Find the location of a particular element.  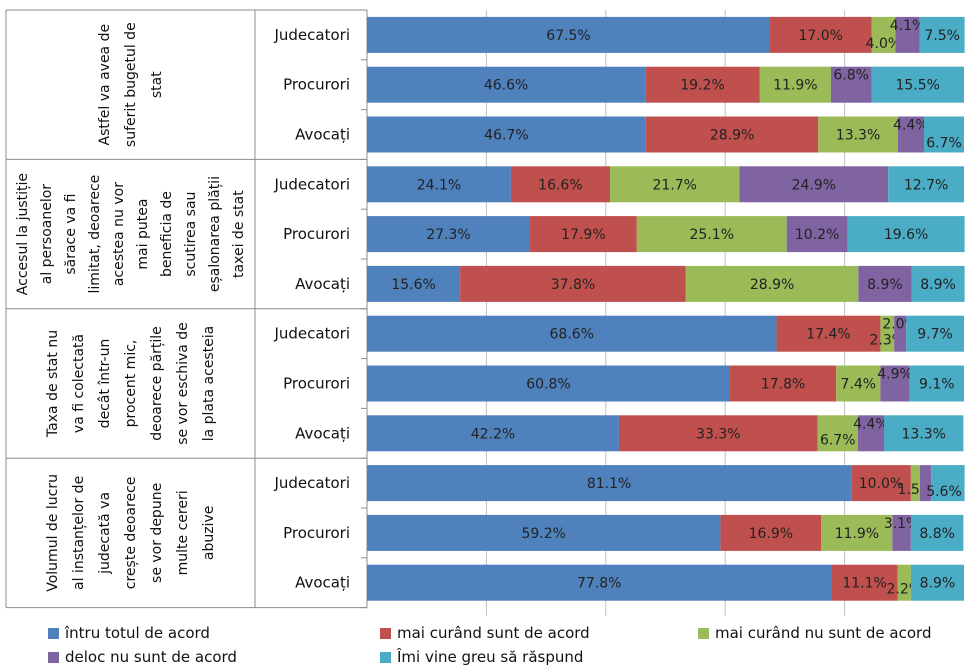

data-label: 19.2% is located at coordinates (702, 86).